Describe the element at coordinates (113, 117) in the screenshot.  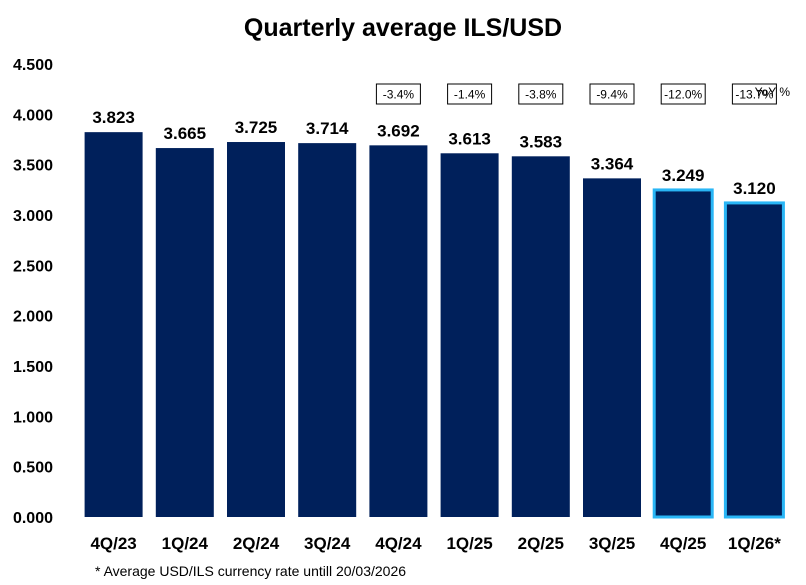
I see `data-label: 3.823` at that location.